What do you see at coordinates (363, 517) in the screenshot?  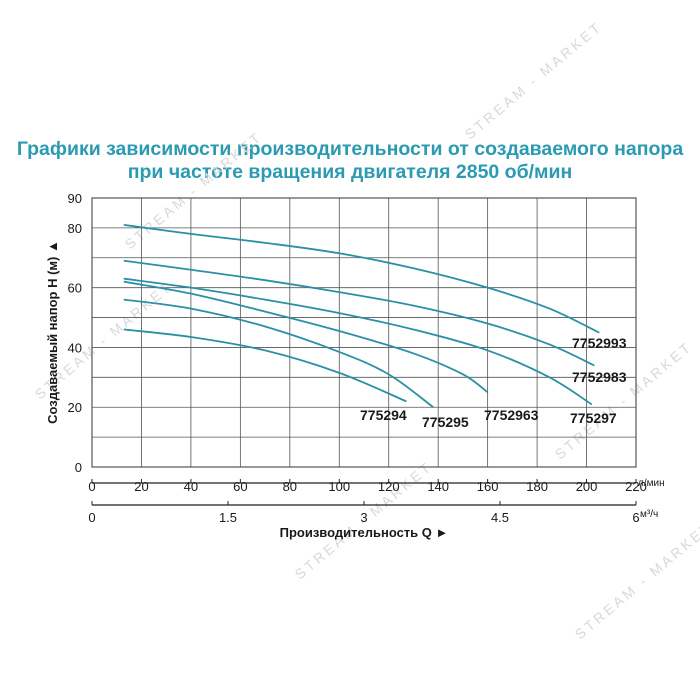 I see `x-tick-label-m3h: 3` at bounding box center [363, 517].